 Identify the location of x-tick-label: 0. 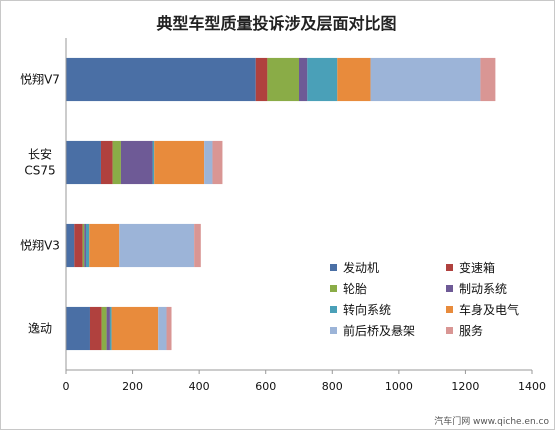
(66, 386).